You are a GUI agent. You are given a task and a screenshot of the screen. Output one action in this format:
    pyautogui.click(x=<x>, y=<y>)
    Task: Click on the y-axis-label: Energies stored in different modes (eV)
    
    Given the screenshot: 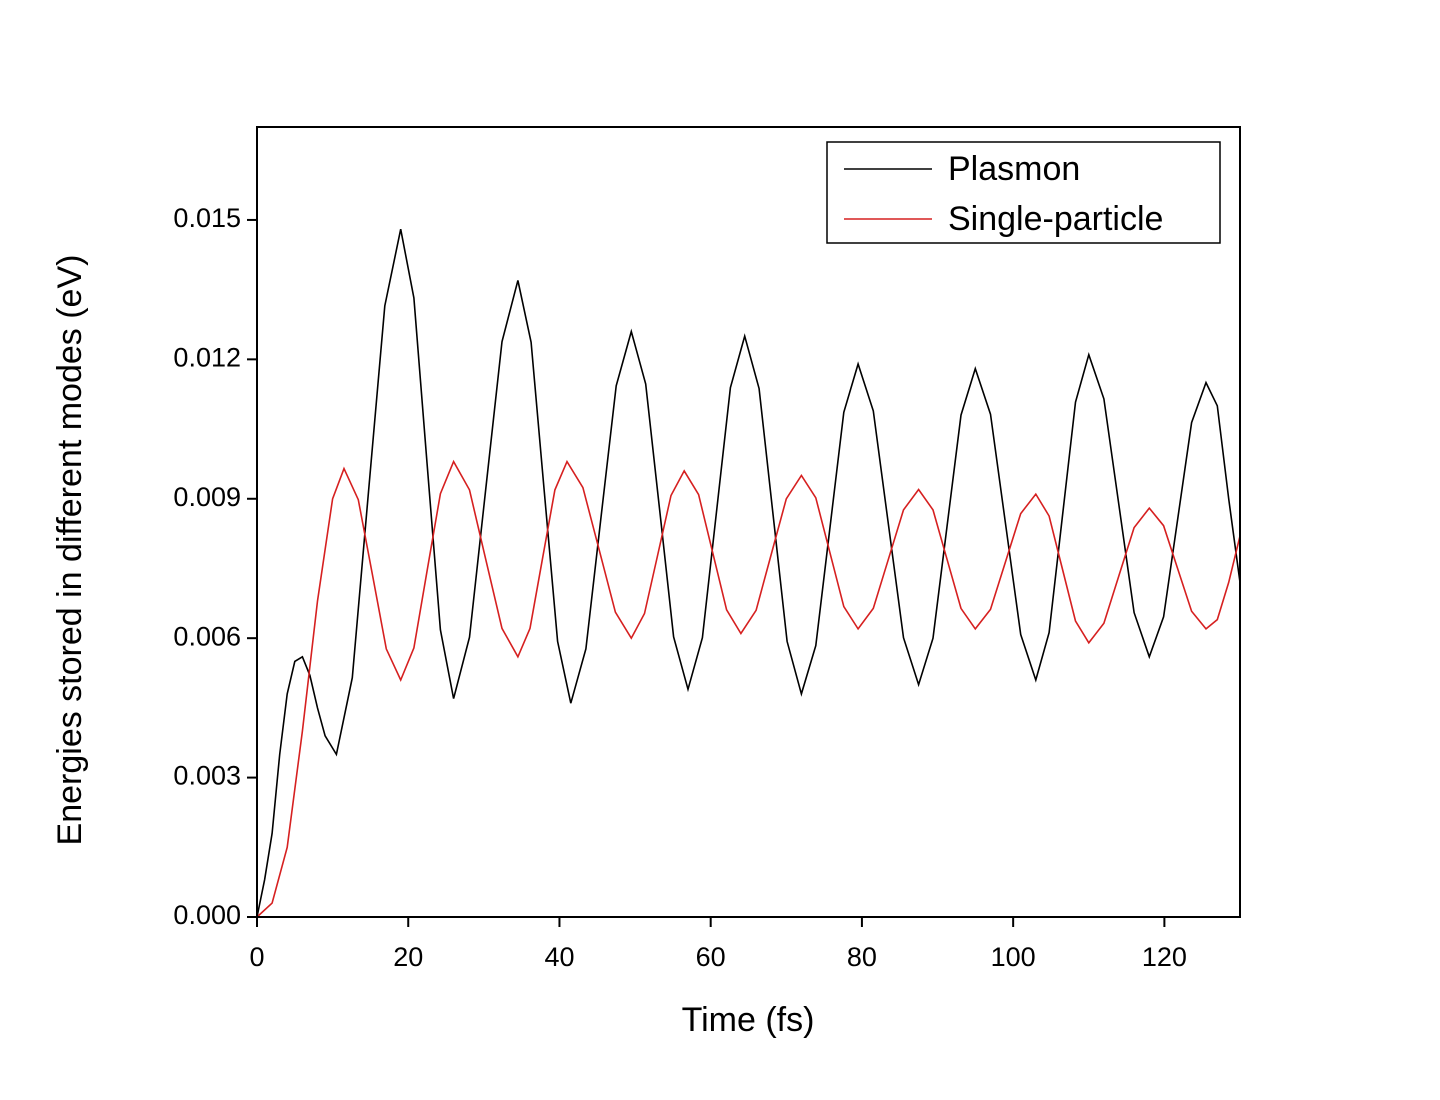 What is the action you would take?
    pyautogui.click(x=70, y=550)
    